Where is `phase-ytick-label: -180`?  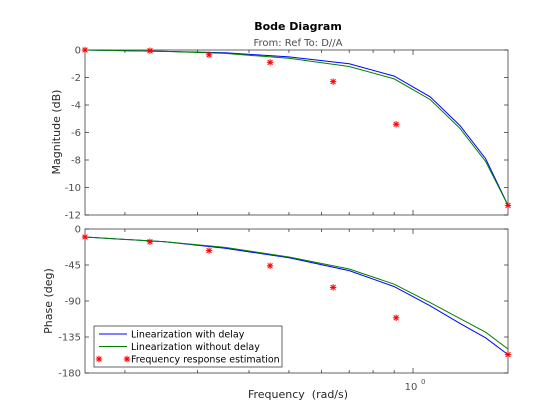 phase-ytick-label: -180 is located at coordinates (69, 374).